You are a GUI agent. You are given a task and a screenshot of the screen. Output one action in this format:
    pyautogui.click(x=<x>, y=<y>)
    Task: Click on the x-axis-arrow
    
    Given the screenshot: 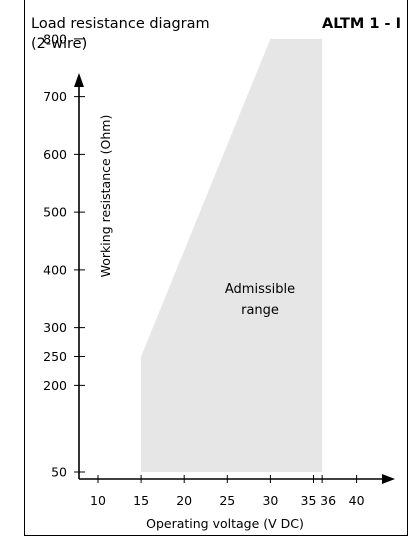 What is the action you would take?
    pyautogui.click(x=388, y=479)
    